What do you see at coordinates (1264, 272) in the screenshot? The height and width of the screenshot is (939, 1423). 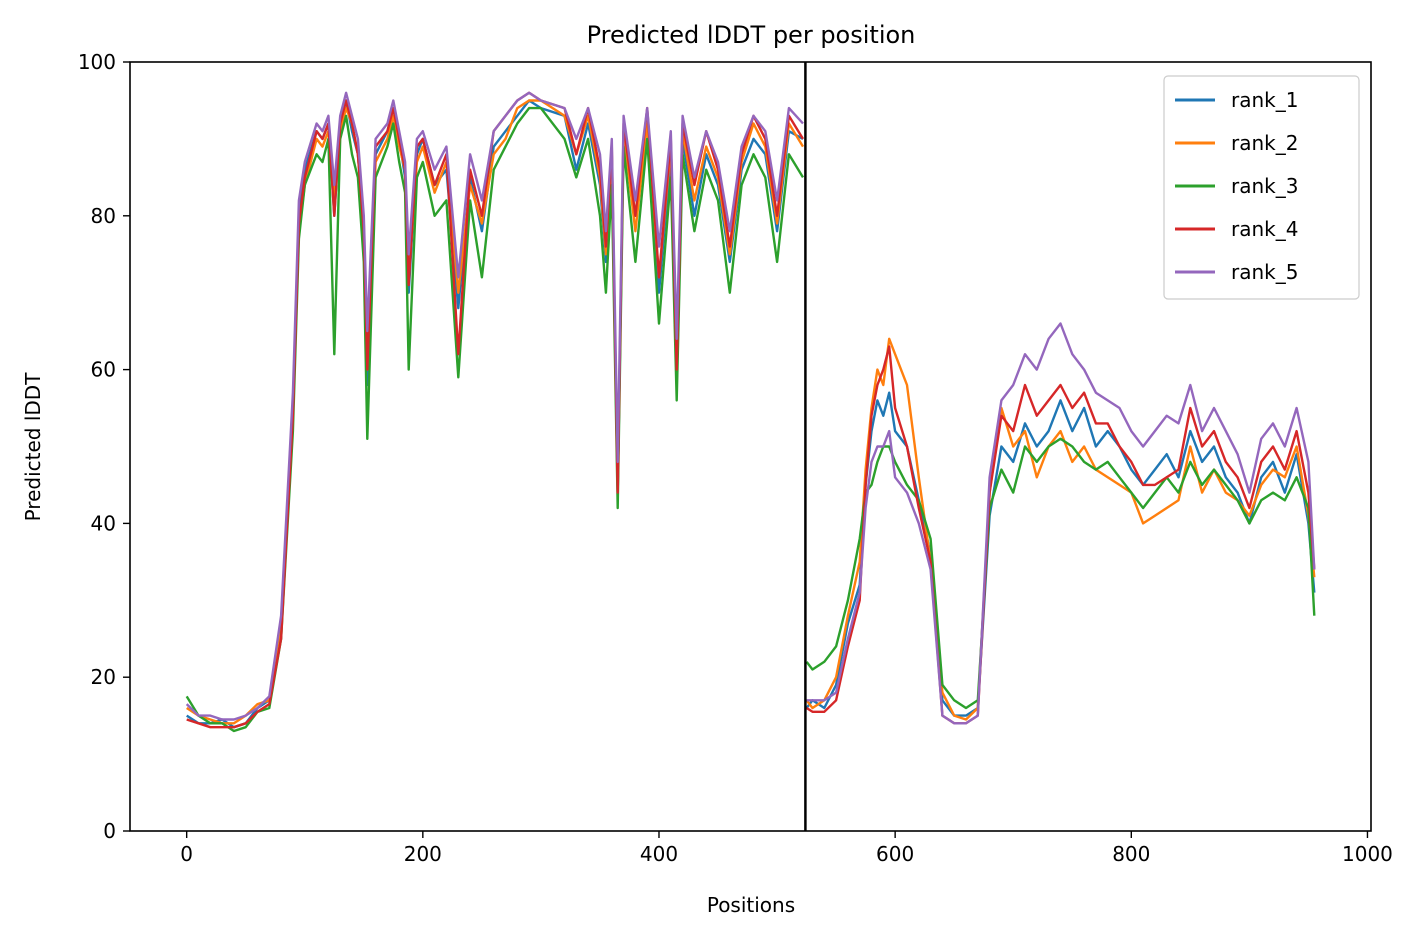 I see `legend-label-rank_5: rank_5` at bounding box center [1264, 272].